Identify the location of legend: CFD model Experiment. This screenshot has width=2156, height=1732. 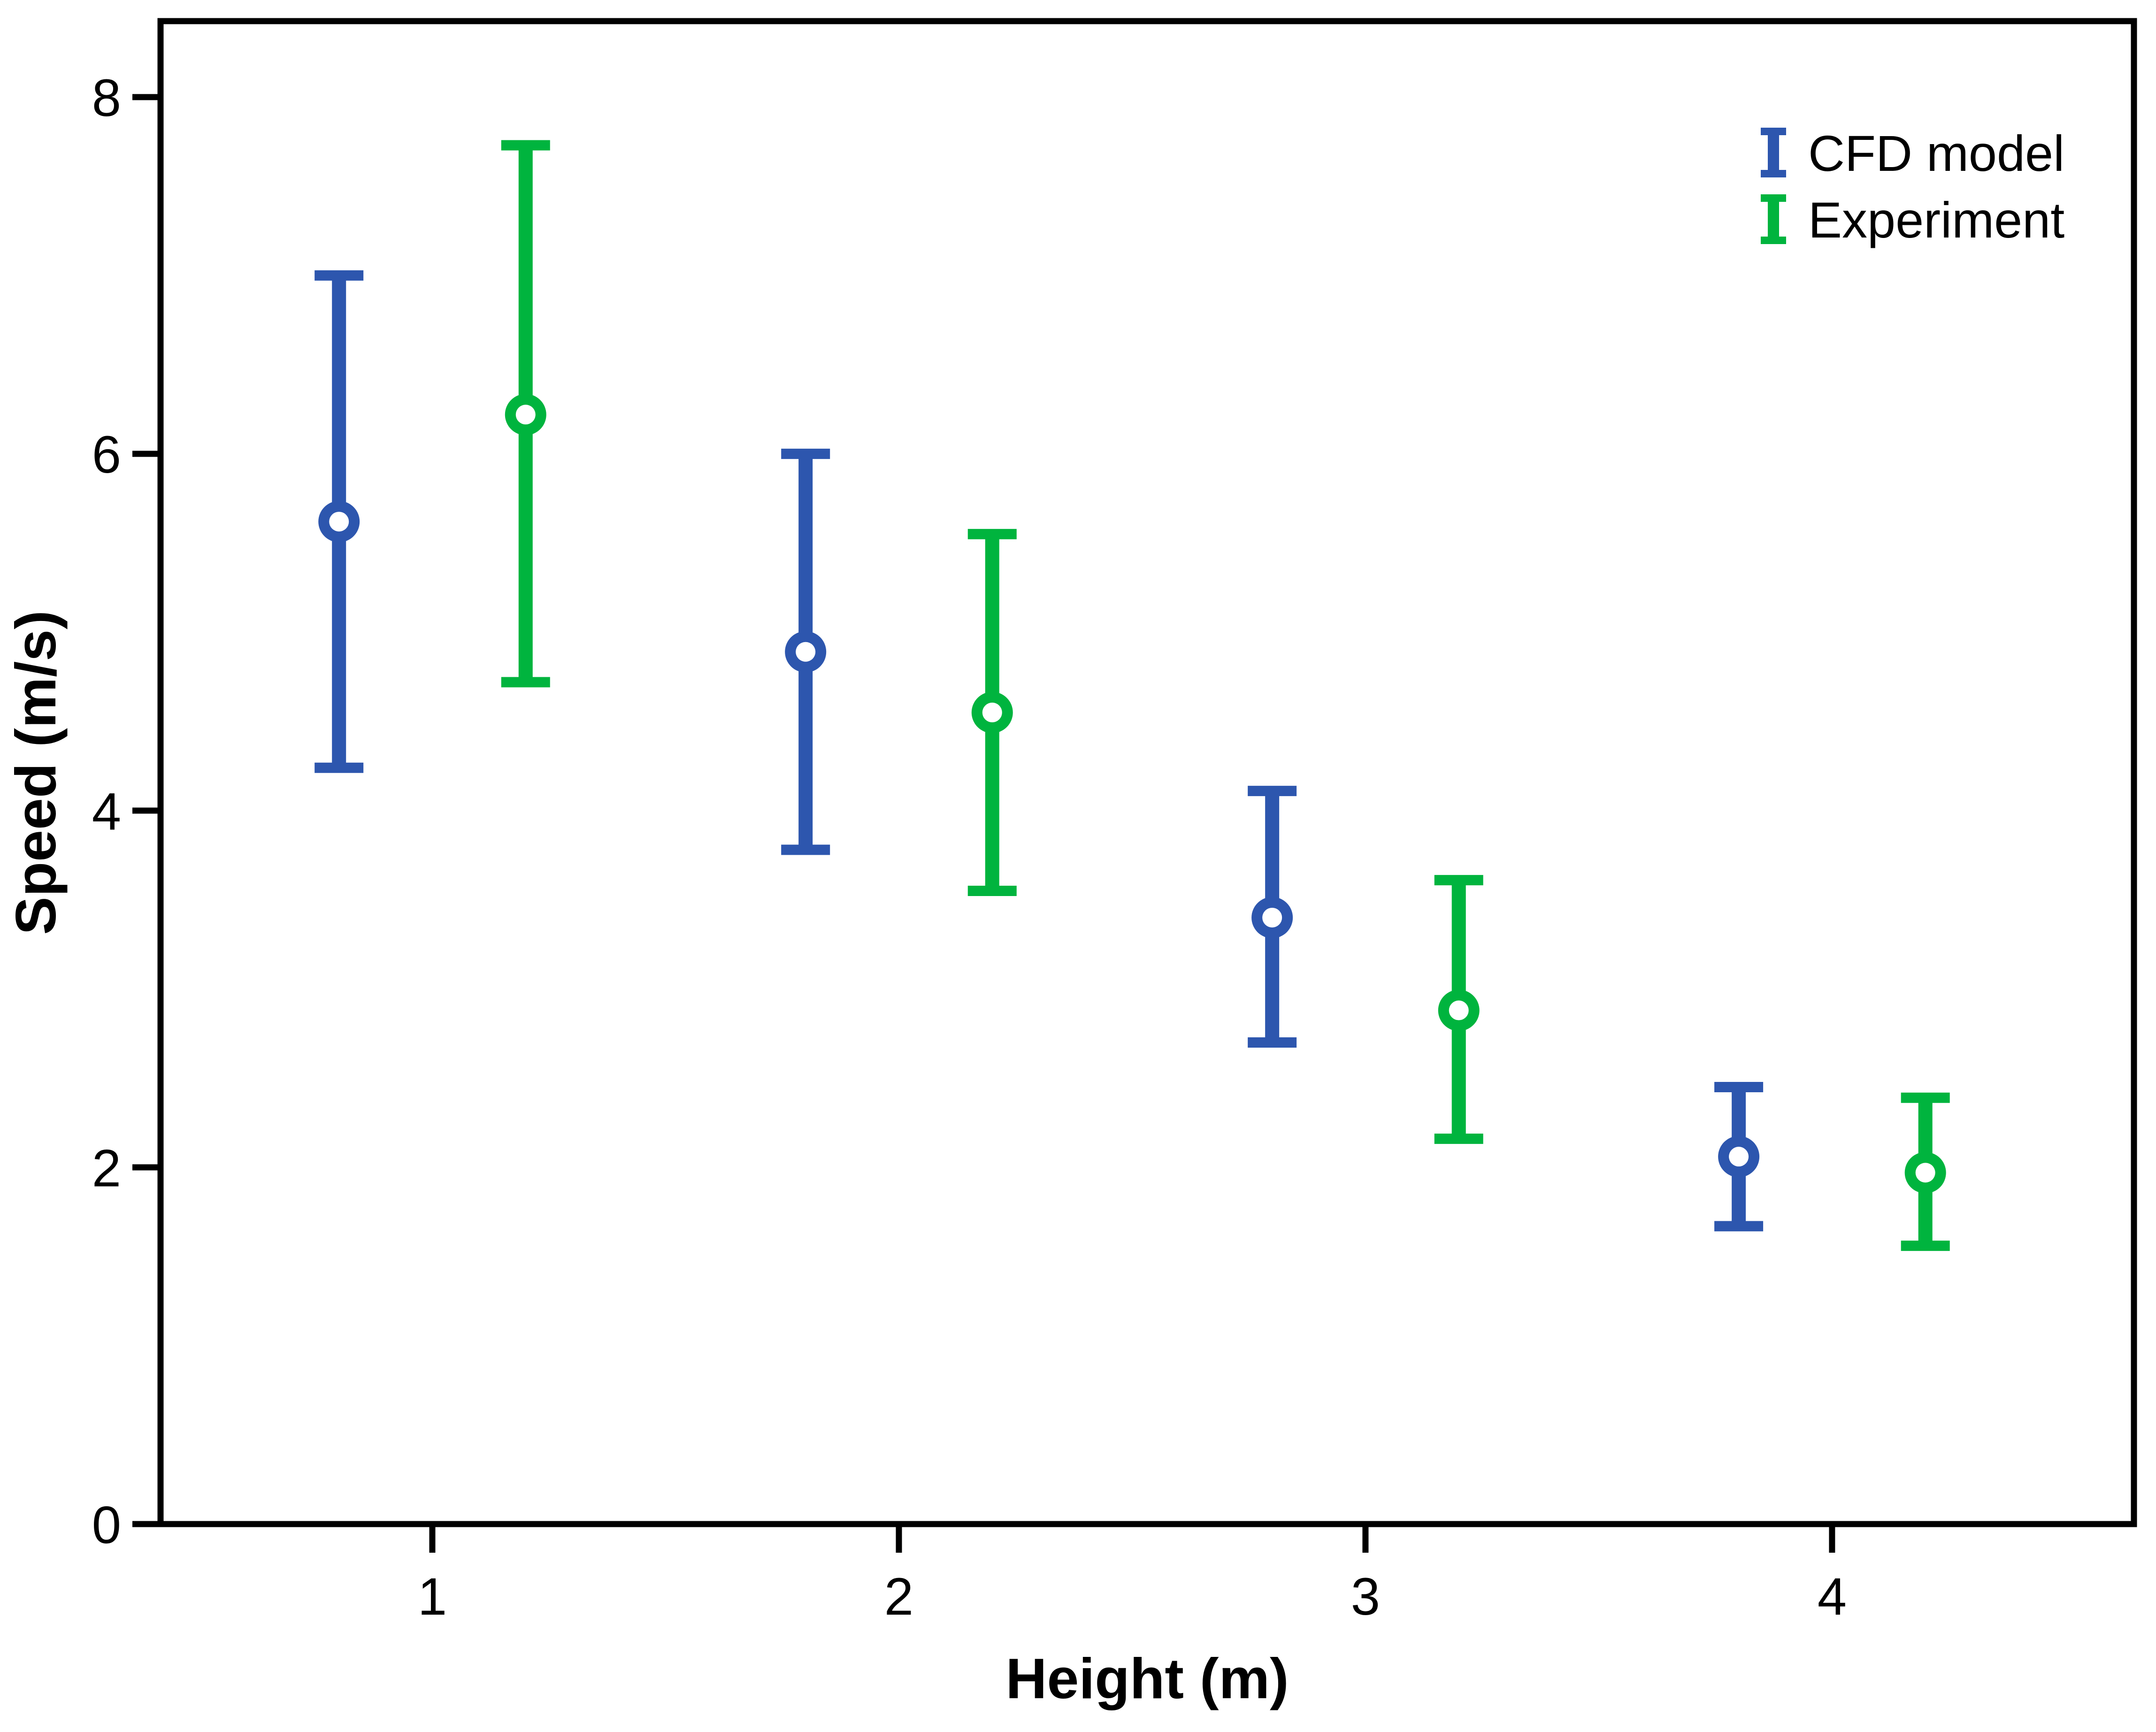
(1913, 186).